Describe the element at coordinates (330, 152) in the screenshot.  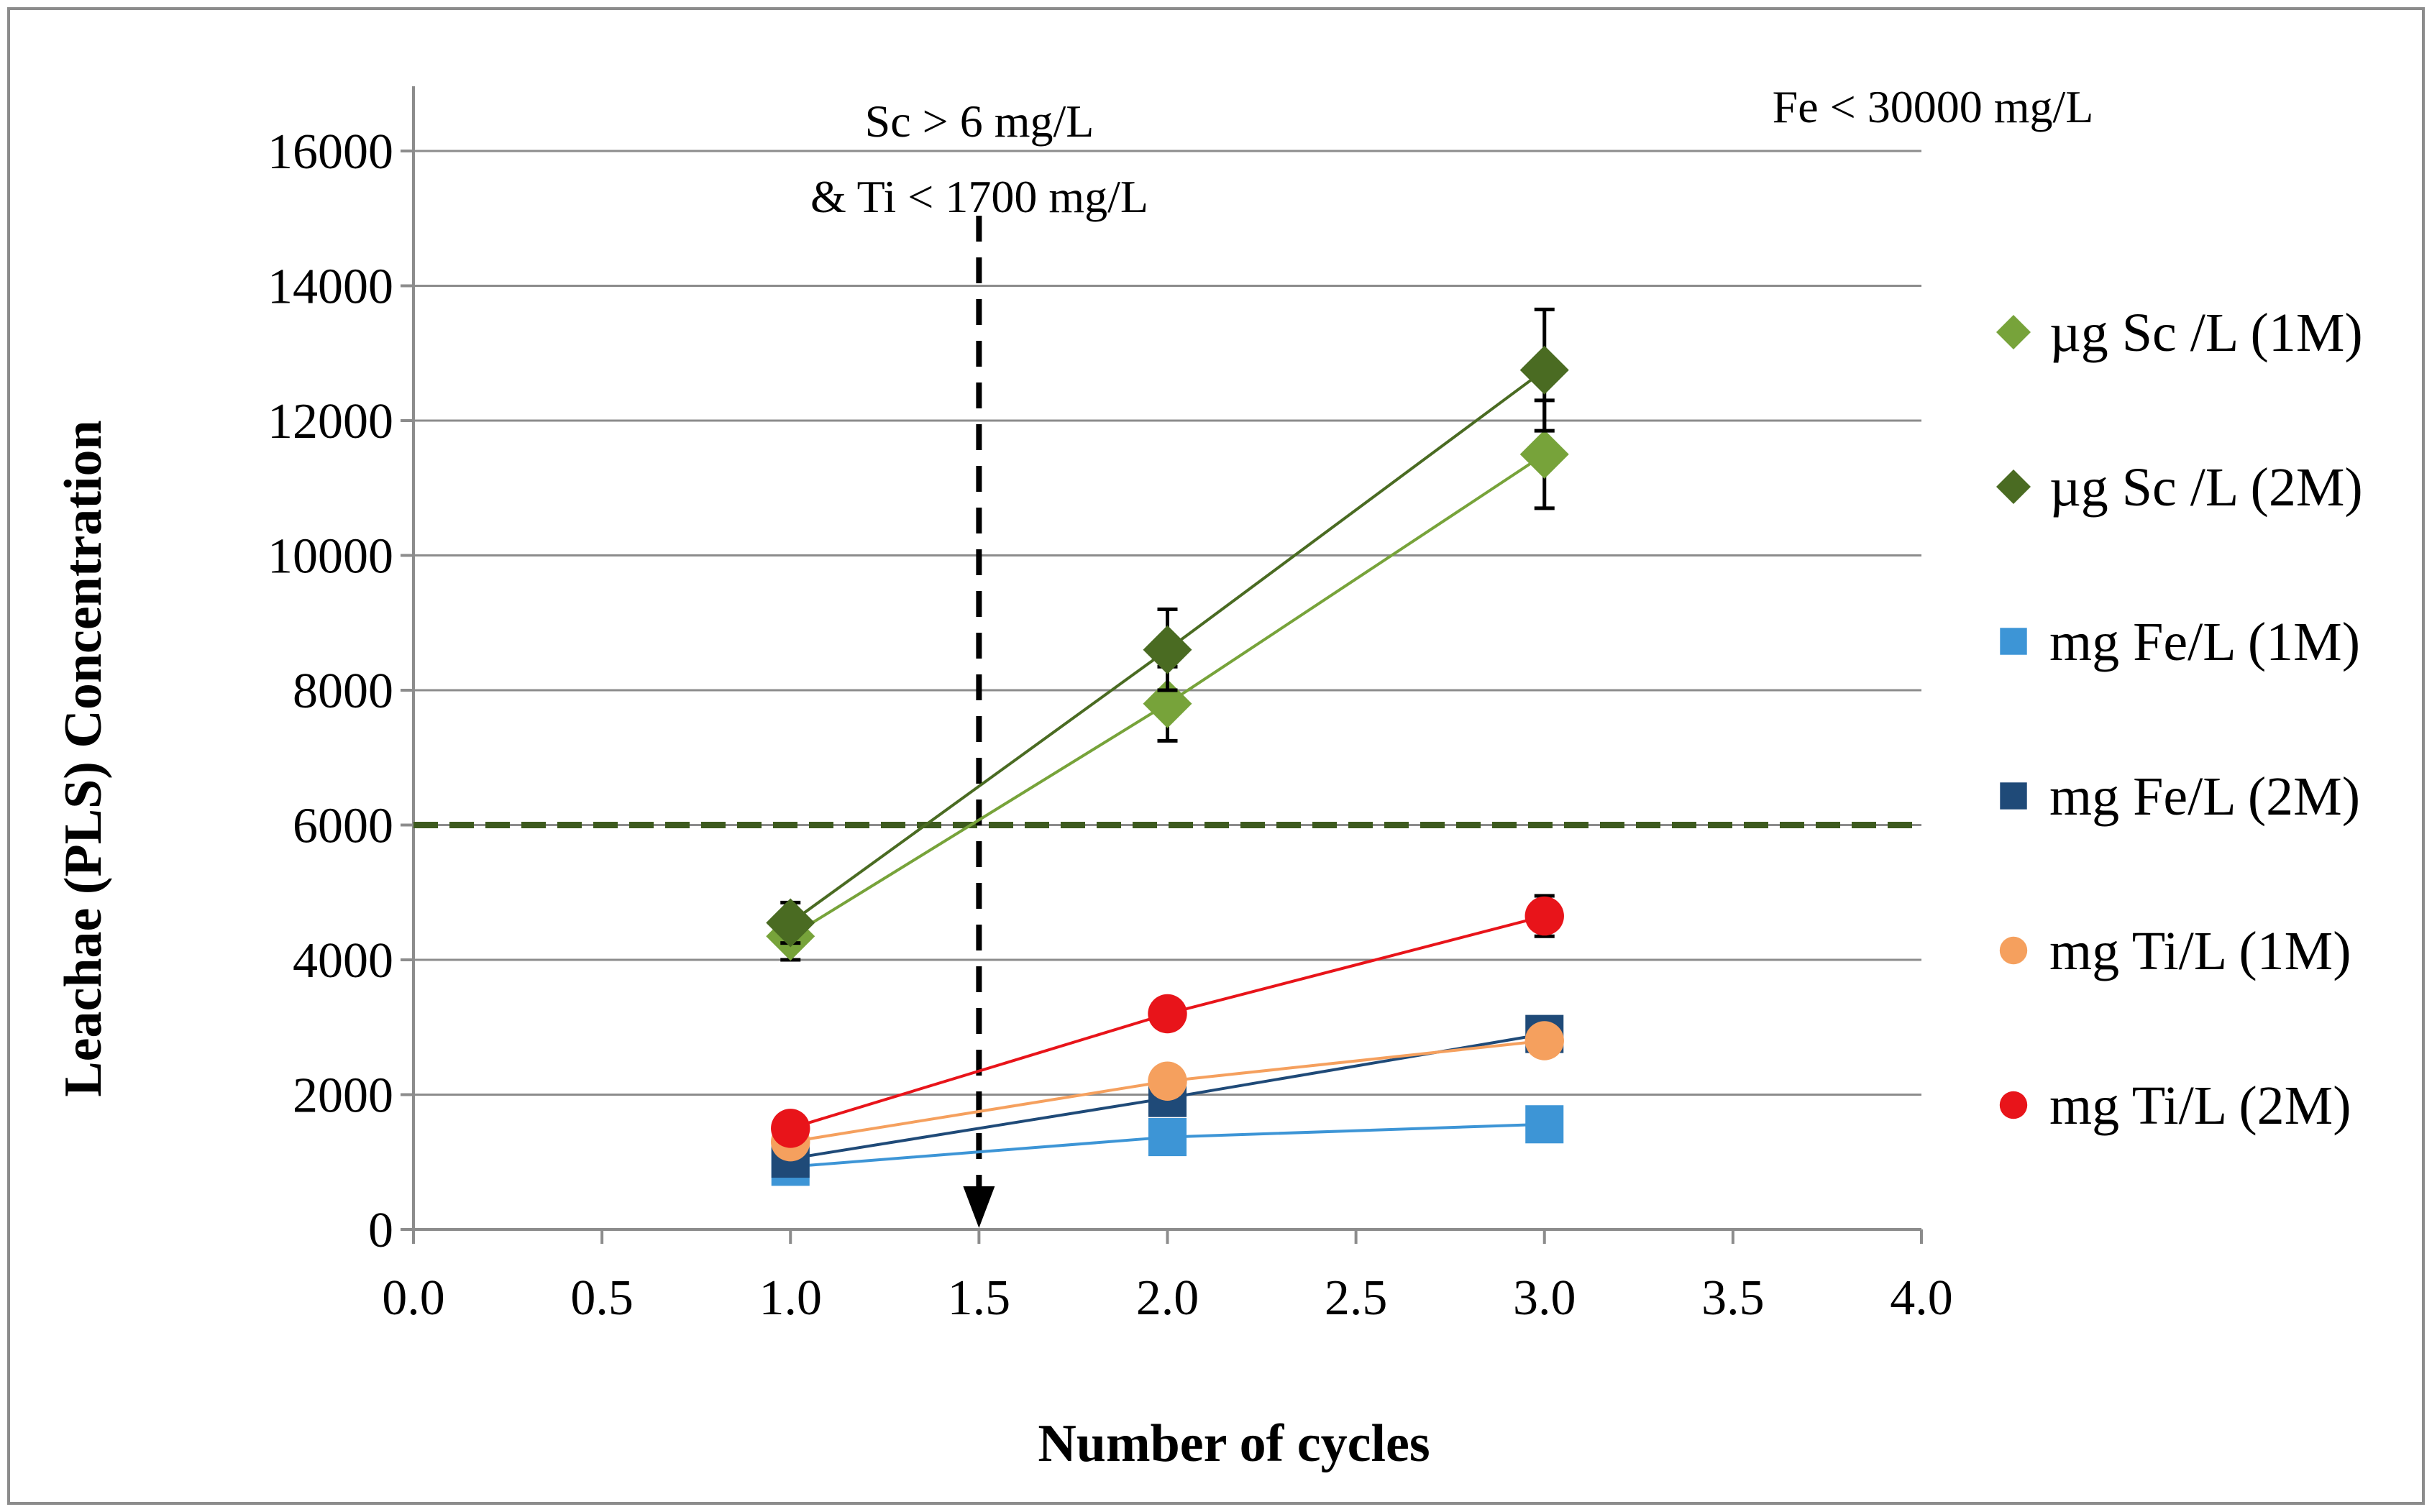
I see `y-tick-label: 16000` at that location.